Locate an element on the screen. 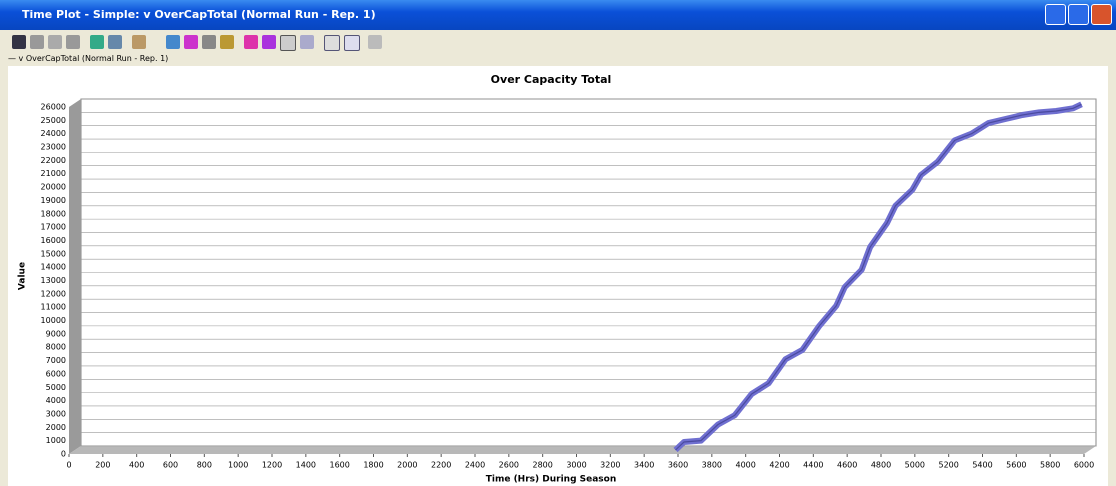 This screenshot has width=1116, height=486. y-tick-label: 21000 is located at coordinates (53, 173).